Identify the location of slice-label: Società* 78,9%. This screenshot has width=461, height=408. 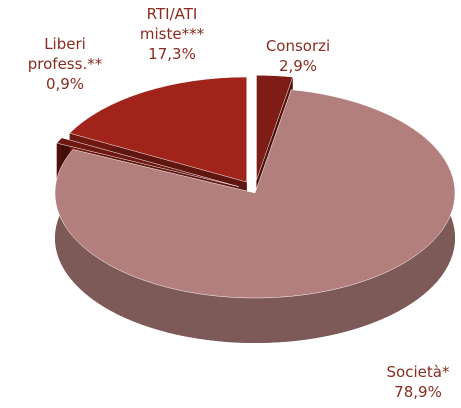
(417, 382).